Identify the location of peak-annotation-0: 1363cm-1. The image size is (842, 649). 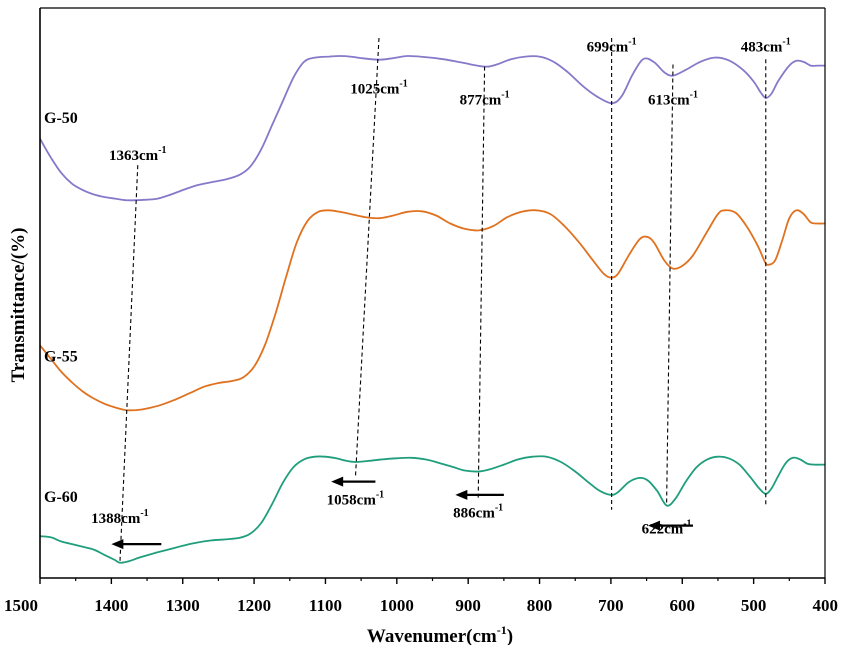
(138, 154).